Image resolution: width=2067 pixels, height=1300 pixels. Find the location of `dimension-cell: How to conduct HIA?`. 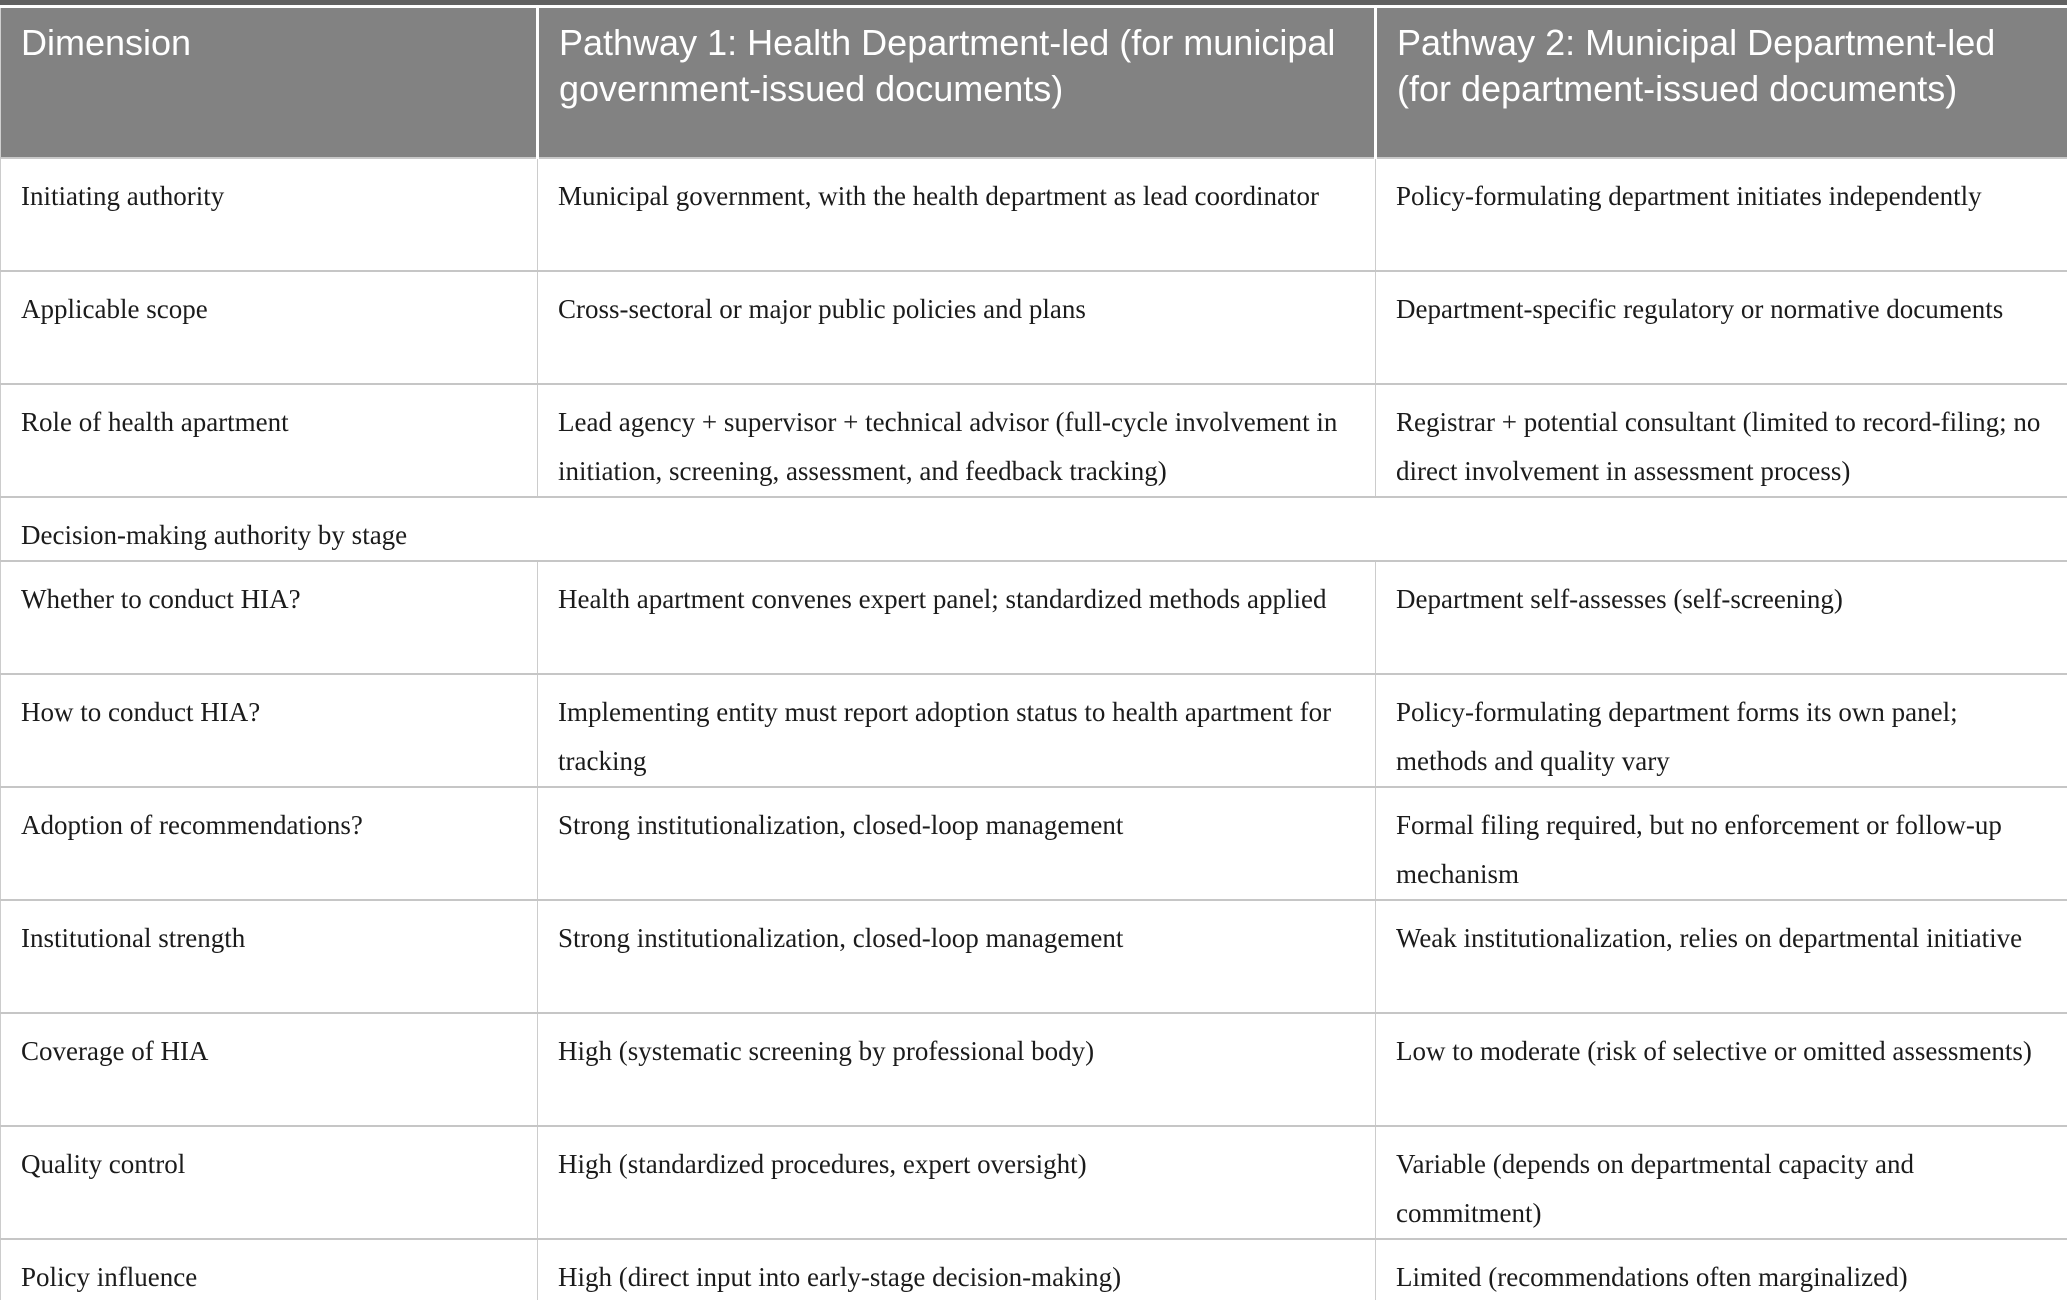

dimension-cell: How to conduct HIA? is located at coordinates (269, 730).